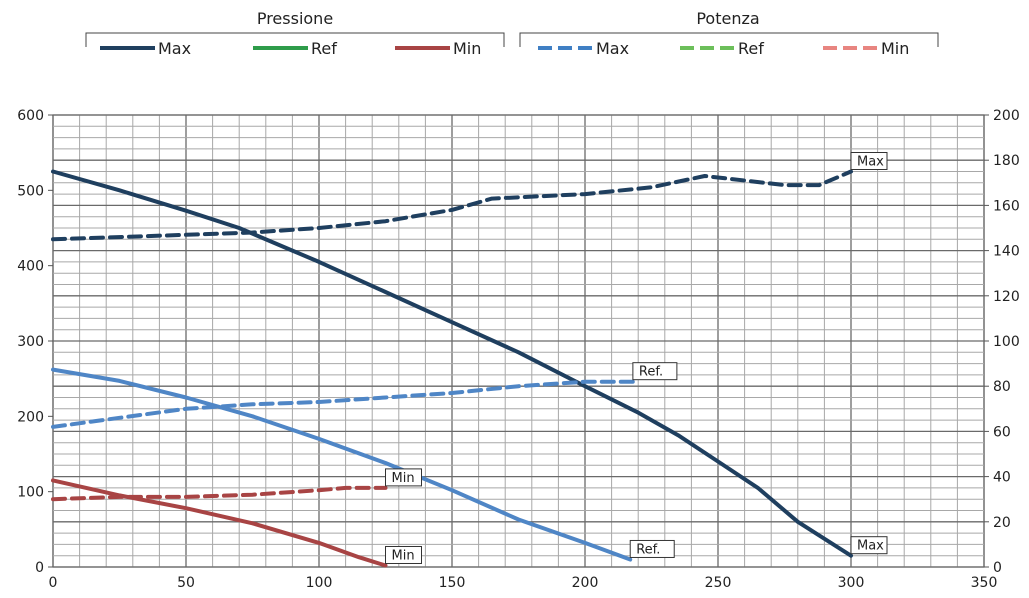  Describe the element at coordinates (851, 583) in the screenshot. I see `x-tick-label: 300` at that location.